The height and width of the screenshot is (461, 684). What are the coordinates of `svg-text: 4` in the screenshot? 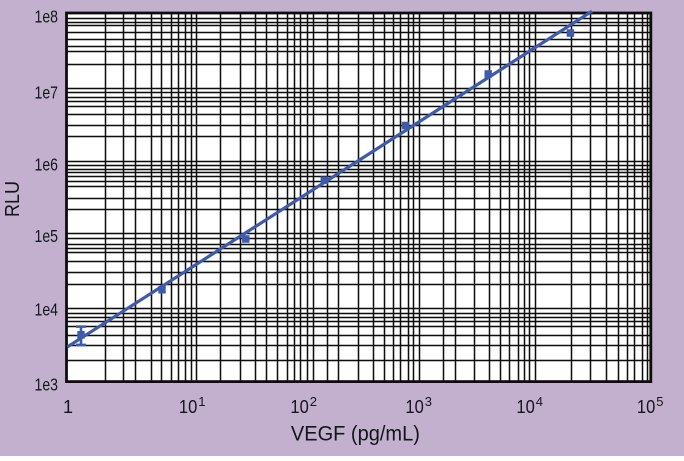 It's located at (539, 401).